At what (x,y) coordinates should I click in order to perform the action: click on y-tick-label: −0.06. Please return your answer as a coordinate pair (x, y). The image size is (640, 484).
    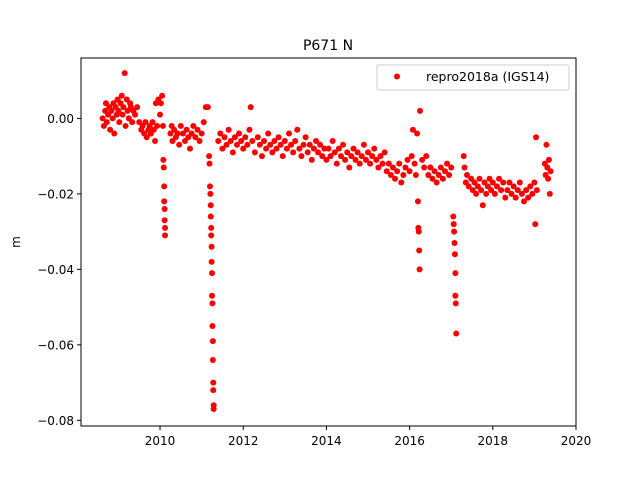
    Looking at the image, I should click on (55, 345).